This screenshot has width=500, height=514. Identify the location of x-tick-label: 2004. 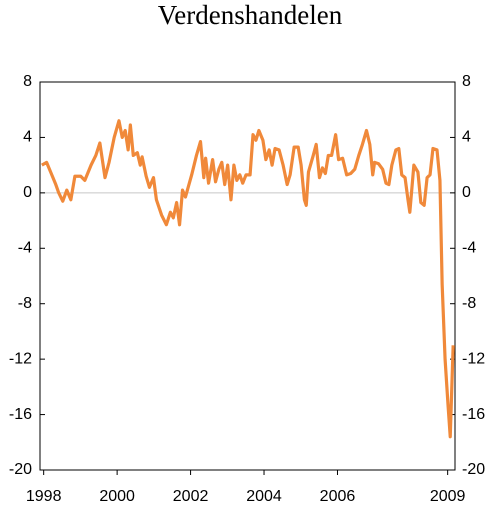
(264, 496).